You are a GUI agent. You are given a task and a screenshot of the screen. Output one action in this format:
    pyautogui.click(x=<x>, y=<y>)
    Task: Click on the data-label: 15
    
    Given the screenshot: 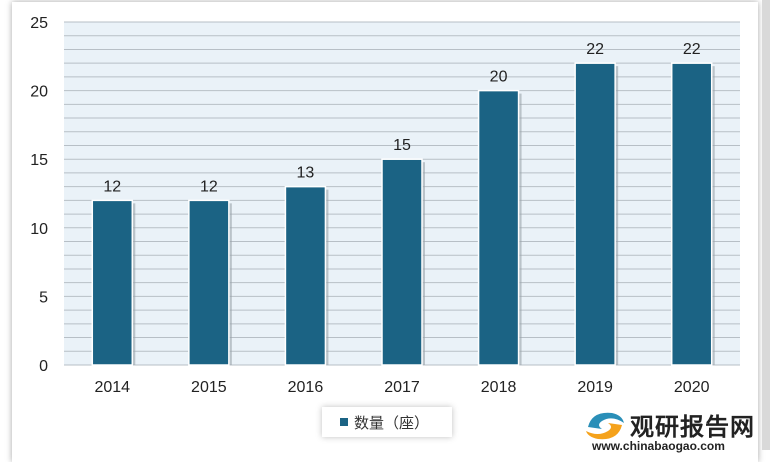 What is the action you would take?
    pyautogui.click(x=402, y=145)
    